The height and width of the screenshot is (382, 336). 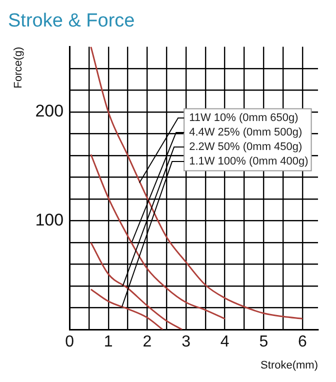 What do you see at coordinates (69, 342) in the screenshot?
I see `x-tick-label: 0` at bounding box center [69, 342].